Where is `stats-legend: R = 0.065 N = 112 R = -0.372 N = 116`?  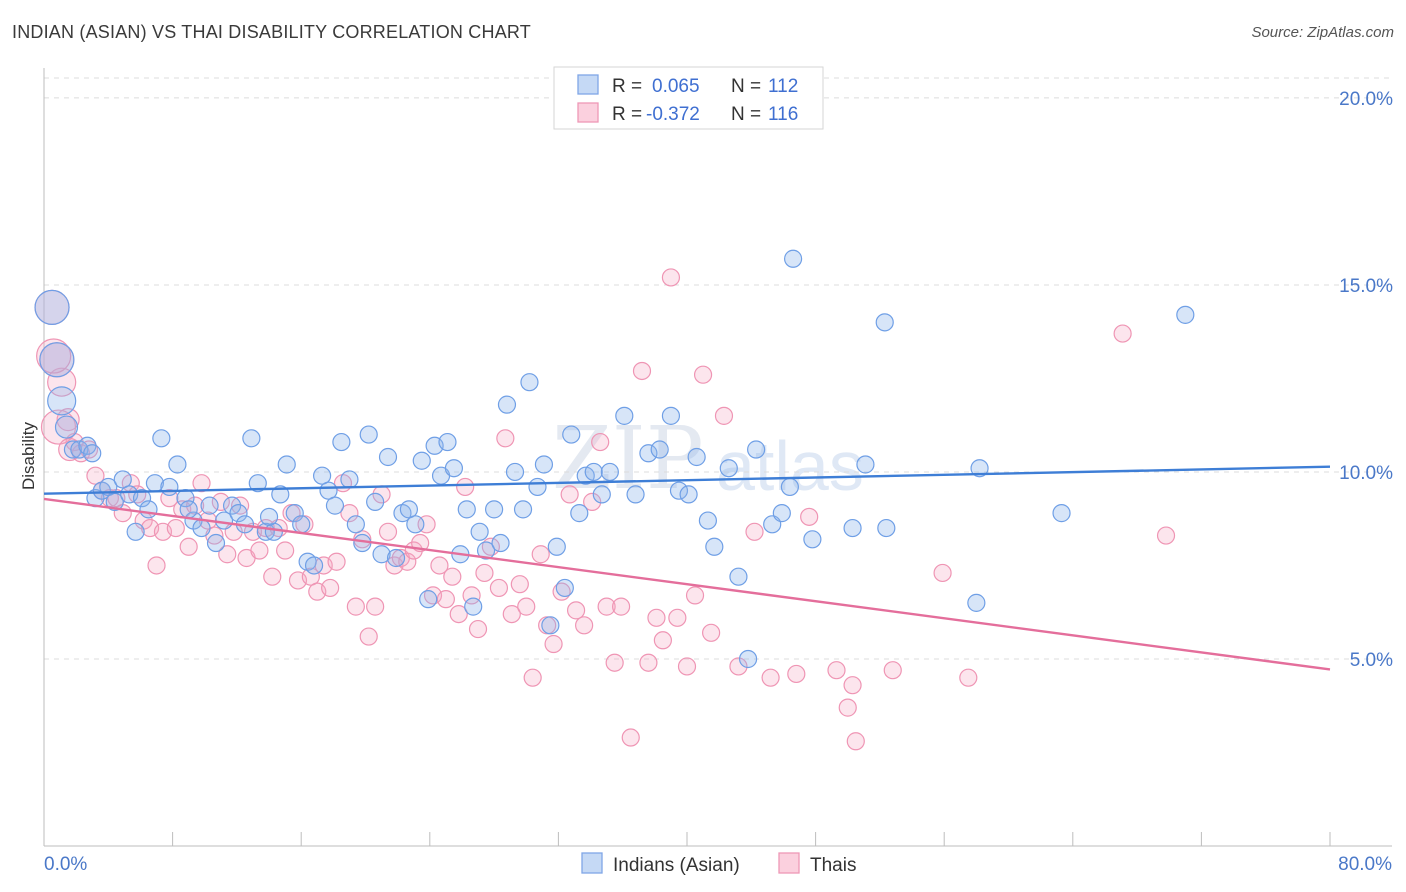 stats-legend: R = 0.065 N = 112 R = -0.372 N = 116 is located at coordinates (688, 98).